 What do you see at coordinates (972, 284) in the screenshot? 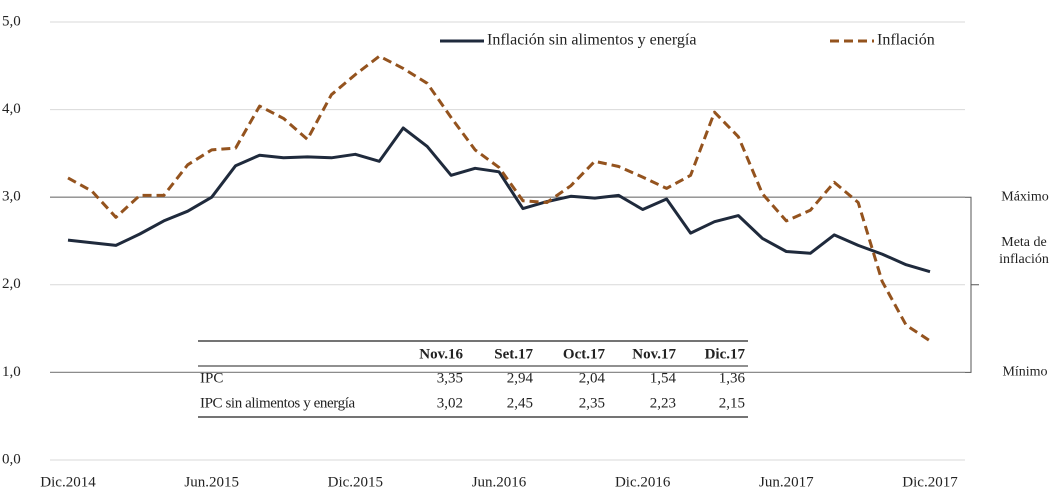
I see `bracket` at bounding box center [972, 284].